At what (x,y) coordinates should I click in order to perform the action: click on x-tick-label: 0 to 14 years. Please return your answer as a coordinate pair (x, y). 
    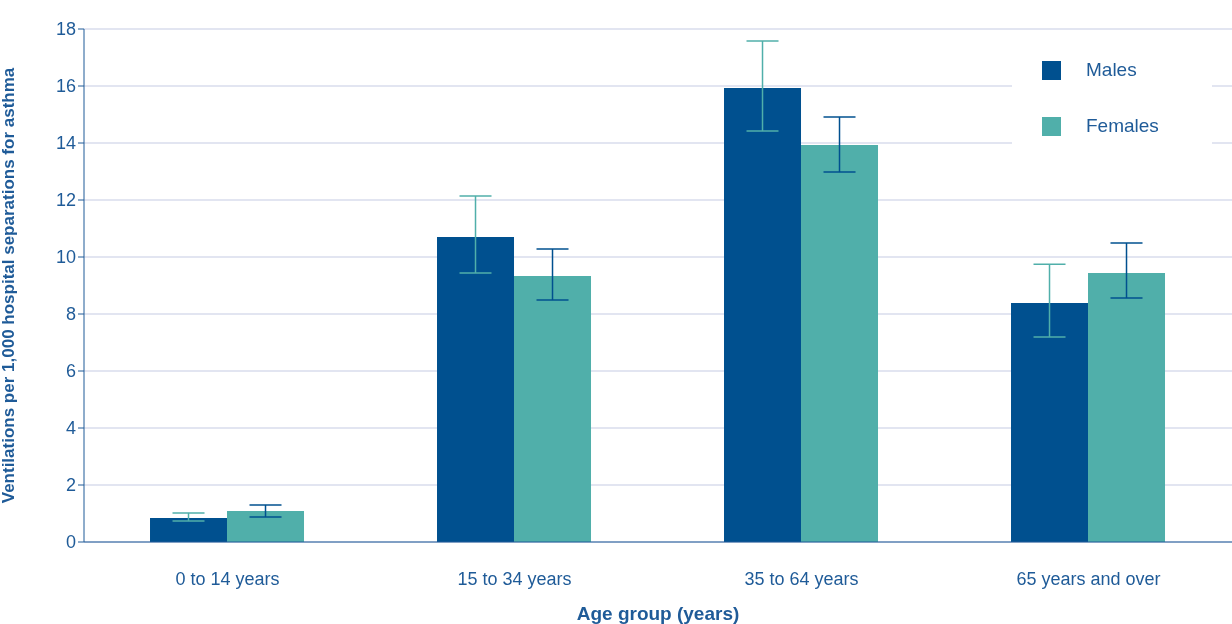
    Looking at the image, I should click on (227, 578).